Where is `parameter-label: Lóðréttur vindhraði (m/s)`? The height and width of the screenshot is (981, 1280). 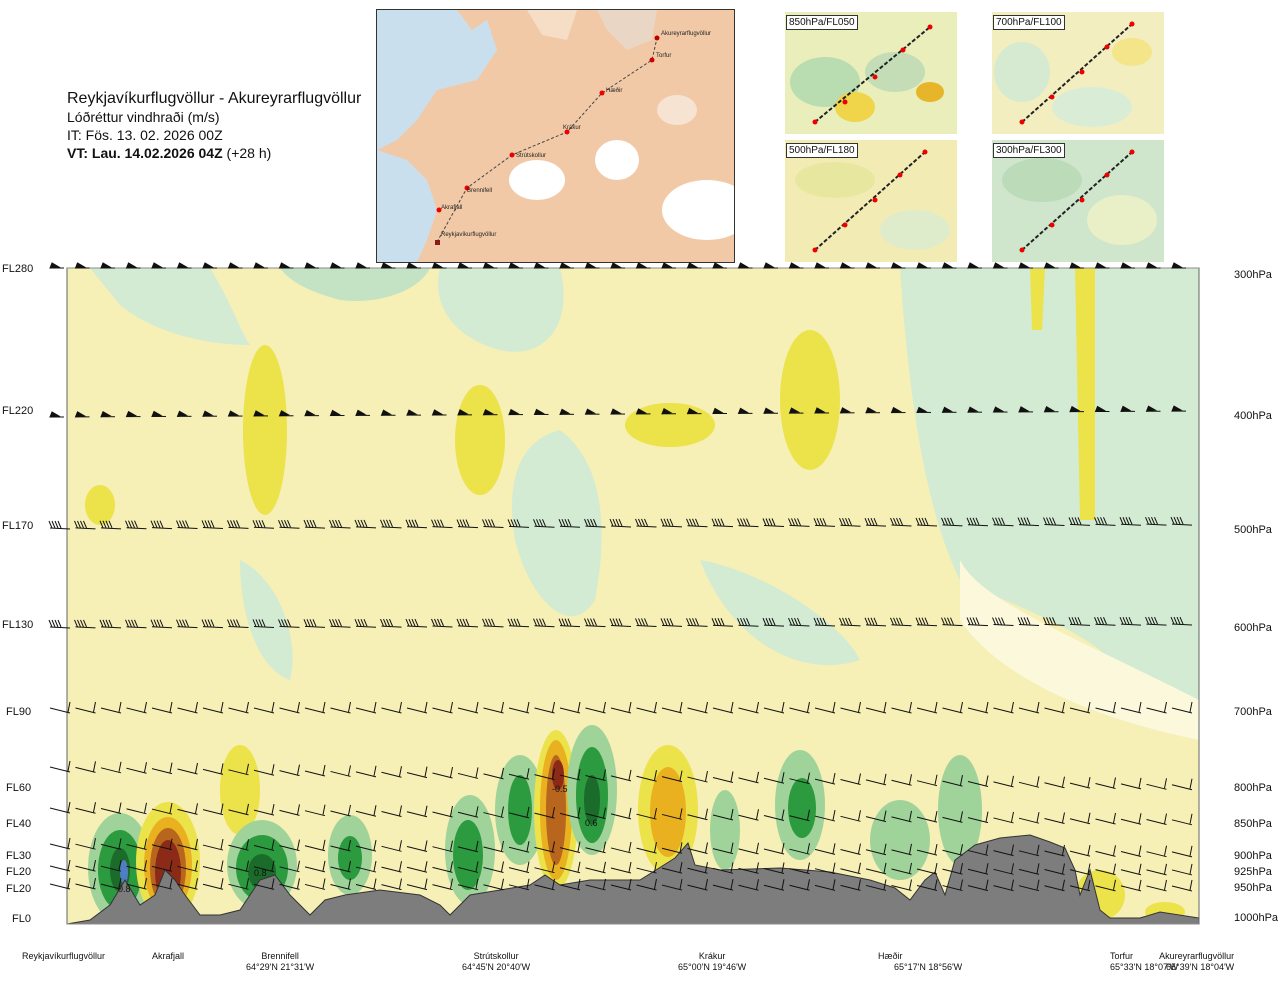 parameter-label: Lóðréttur vindhraði (m/s) is located at coordinates (143, 117).